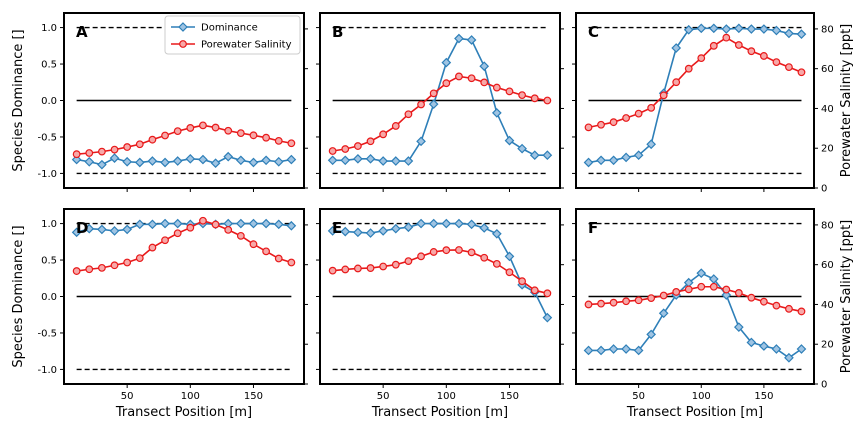 This screenshot has height=432, width=864. Describe the element at coordinates (695, 82) in the screenshot. I see `salinity-line` at that location.